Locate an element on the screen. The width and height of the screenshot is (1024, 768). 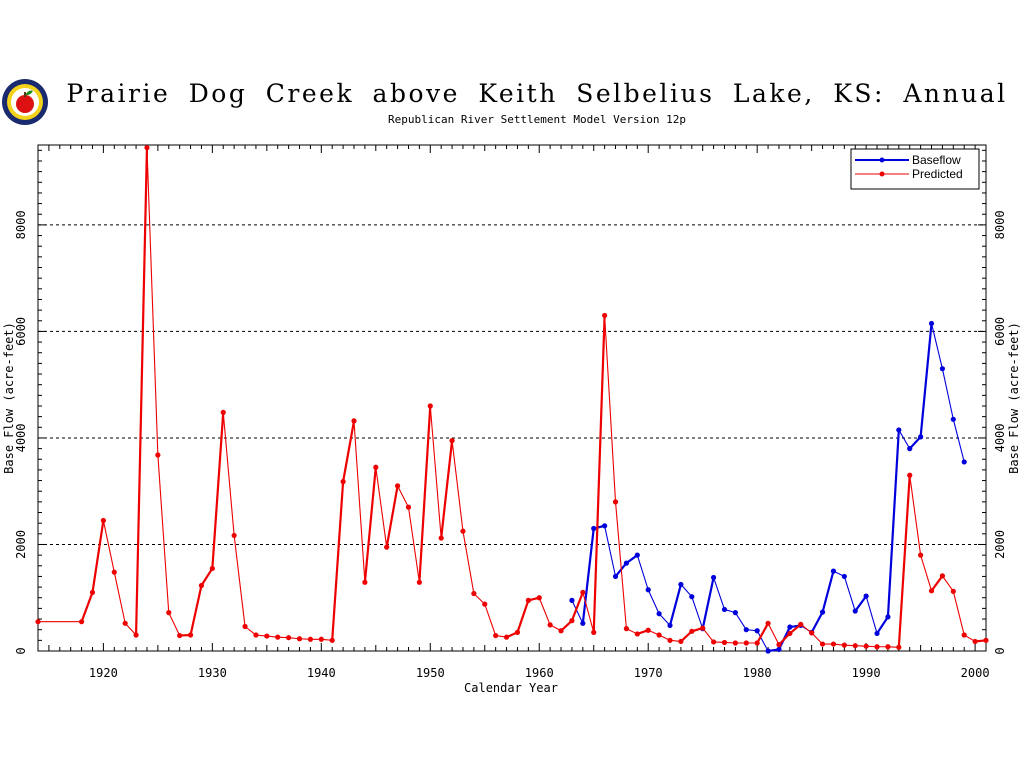
data-point-predicted-1986 is located at coordinates (822, 644).